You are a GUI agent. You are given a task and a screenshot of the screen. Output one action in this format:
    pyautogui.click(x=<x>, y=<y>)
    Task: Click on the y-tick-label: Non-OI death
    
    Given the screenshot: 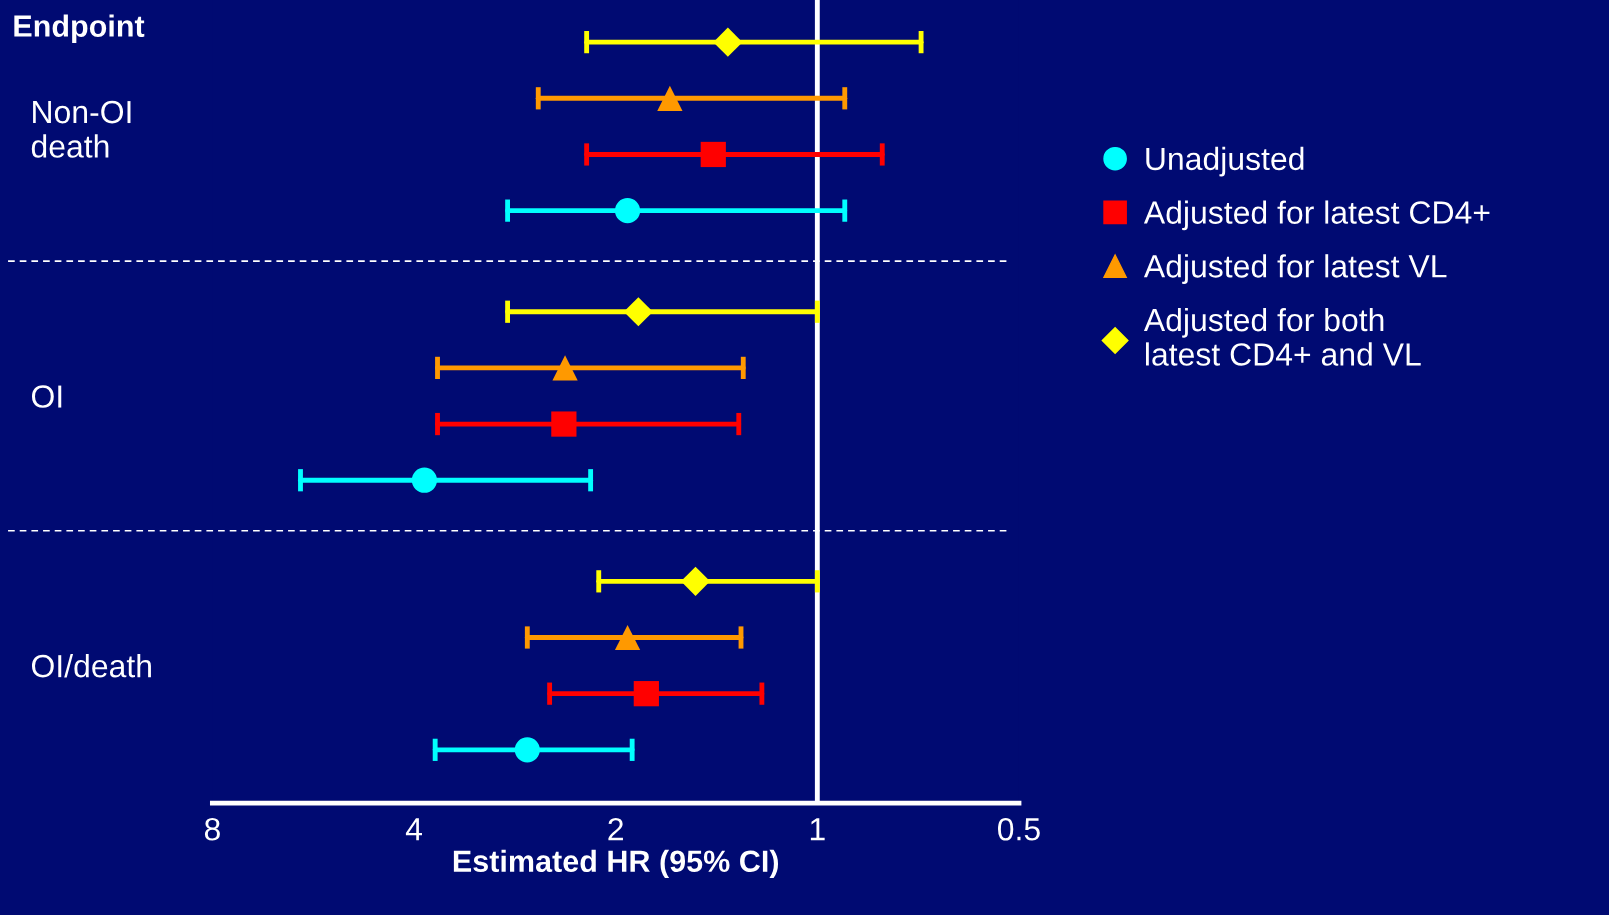 What is the action you would take?
    pyautogui.click(x=81, y=129)
    